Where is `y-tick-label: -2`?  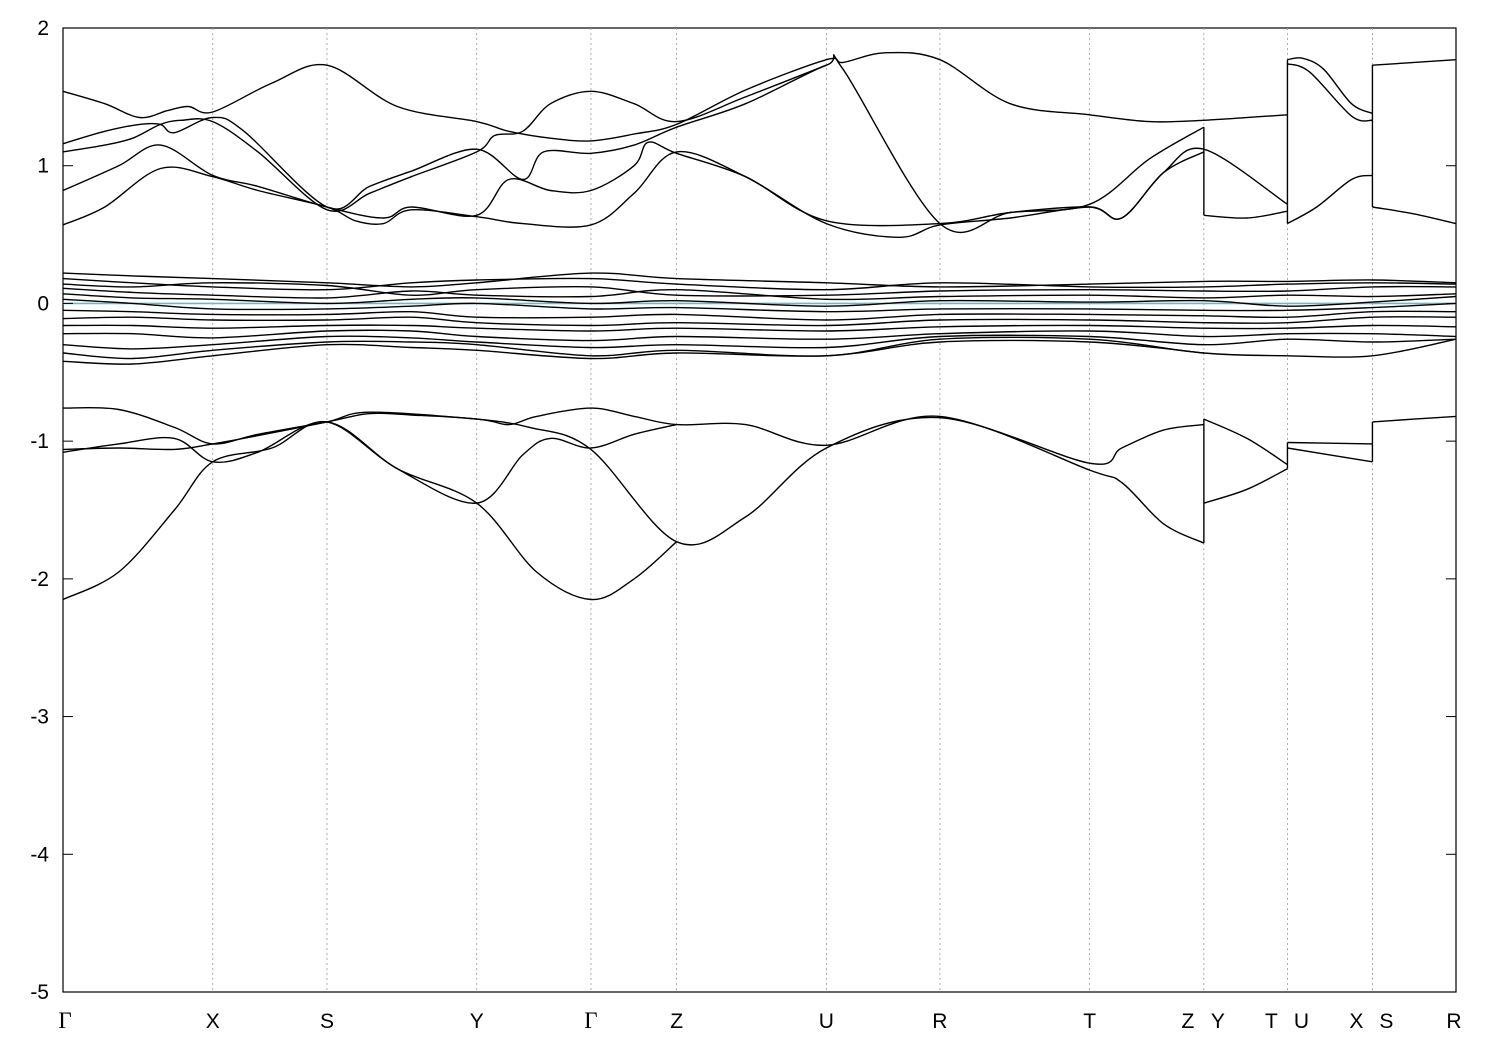 y-tick-label: -2 is located at coordinates (39, 579).